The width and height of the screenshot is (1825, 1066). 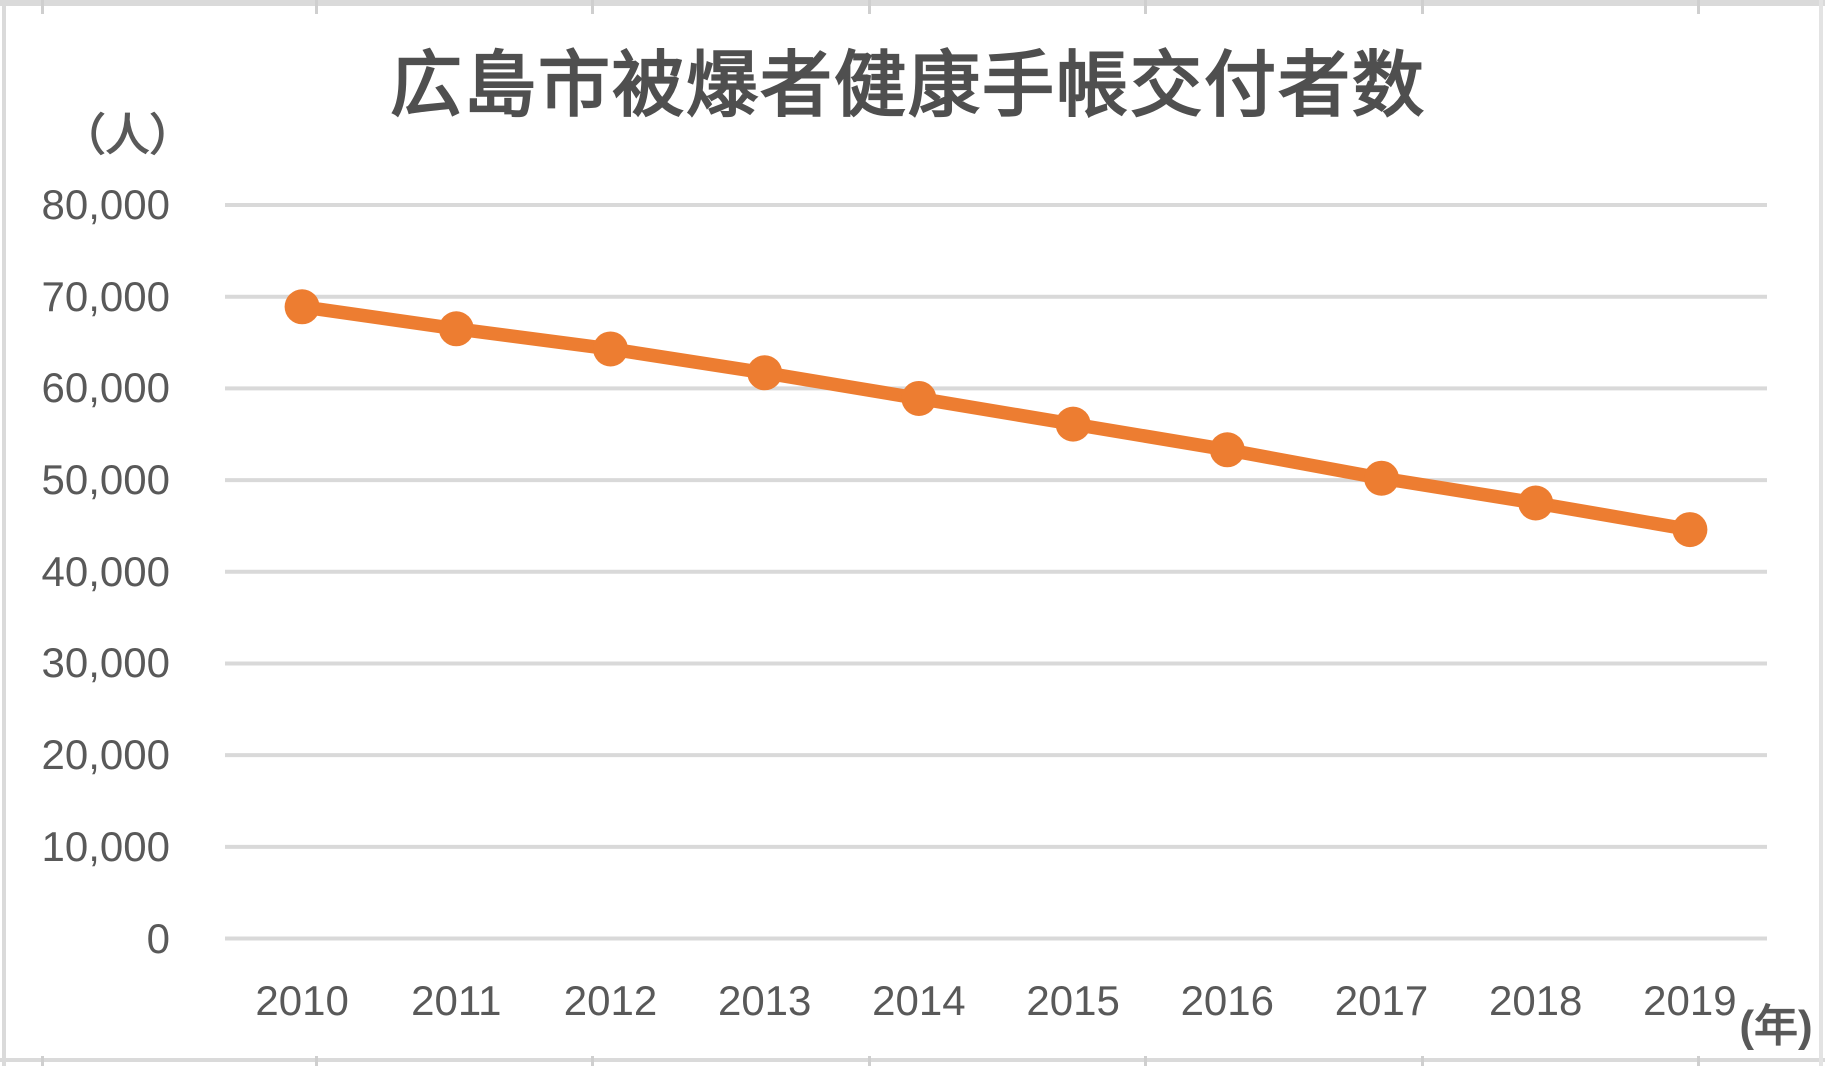 What do you see at coordinates (158, 938) in the screenshot?
I see `y-axis-tick-label: 0` at bounding box center [158, 938].